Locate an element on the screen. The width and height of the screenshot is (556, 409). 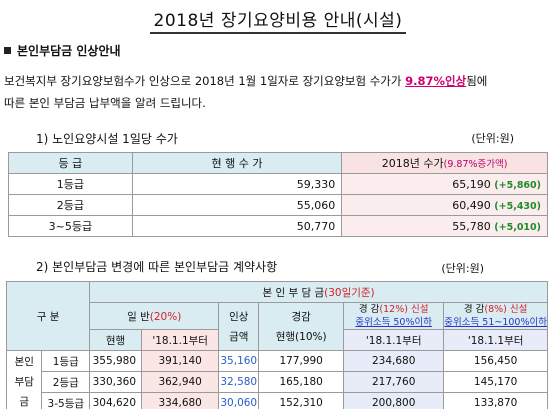
cell-reduced: 177,990 is located at coordinates (301, 361).